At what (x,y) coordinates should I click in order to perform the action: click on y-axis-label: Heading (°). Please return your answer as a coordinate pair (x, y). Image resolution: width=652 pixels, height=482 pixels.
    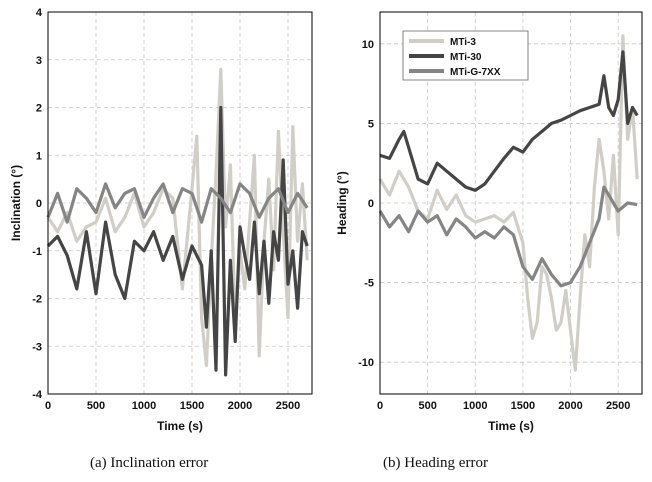
    Looking at the image, I should click on (342, 202).